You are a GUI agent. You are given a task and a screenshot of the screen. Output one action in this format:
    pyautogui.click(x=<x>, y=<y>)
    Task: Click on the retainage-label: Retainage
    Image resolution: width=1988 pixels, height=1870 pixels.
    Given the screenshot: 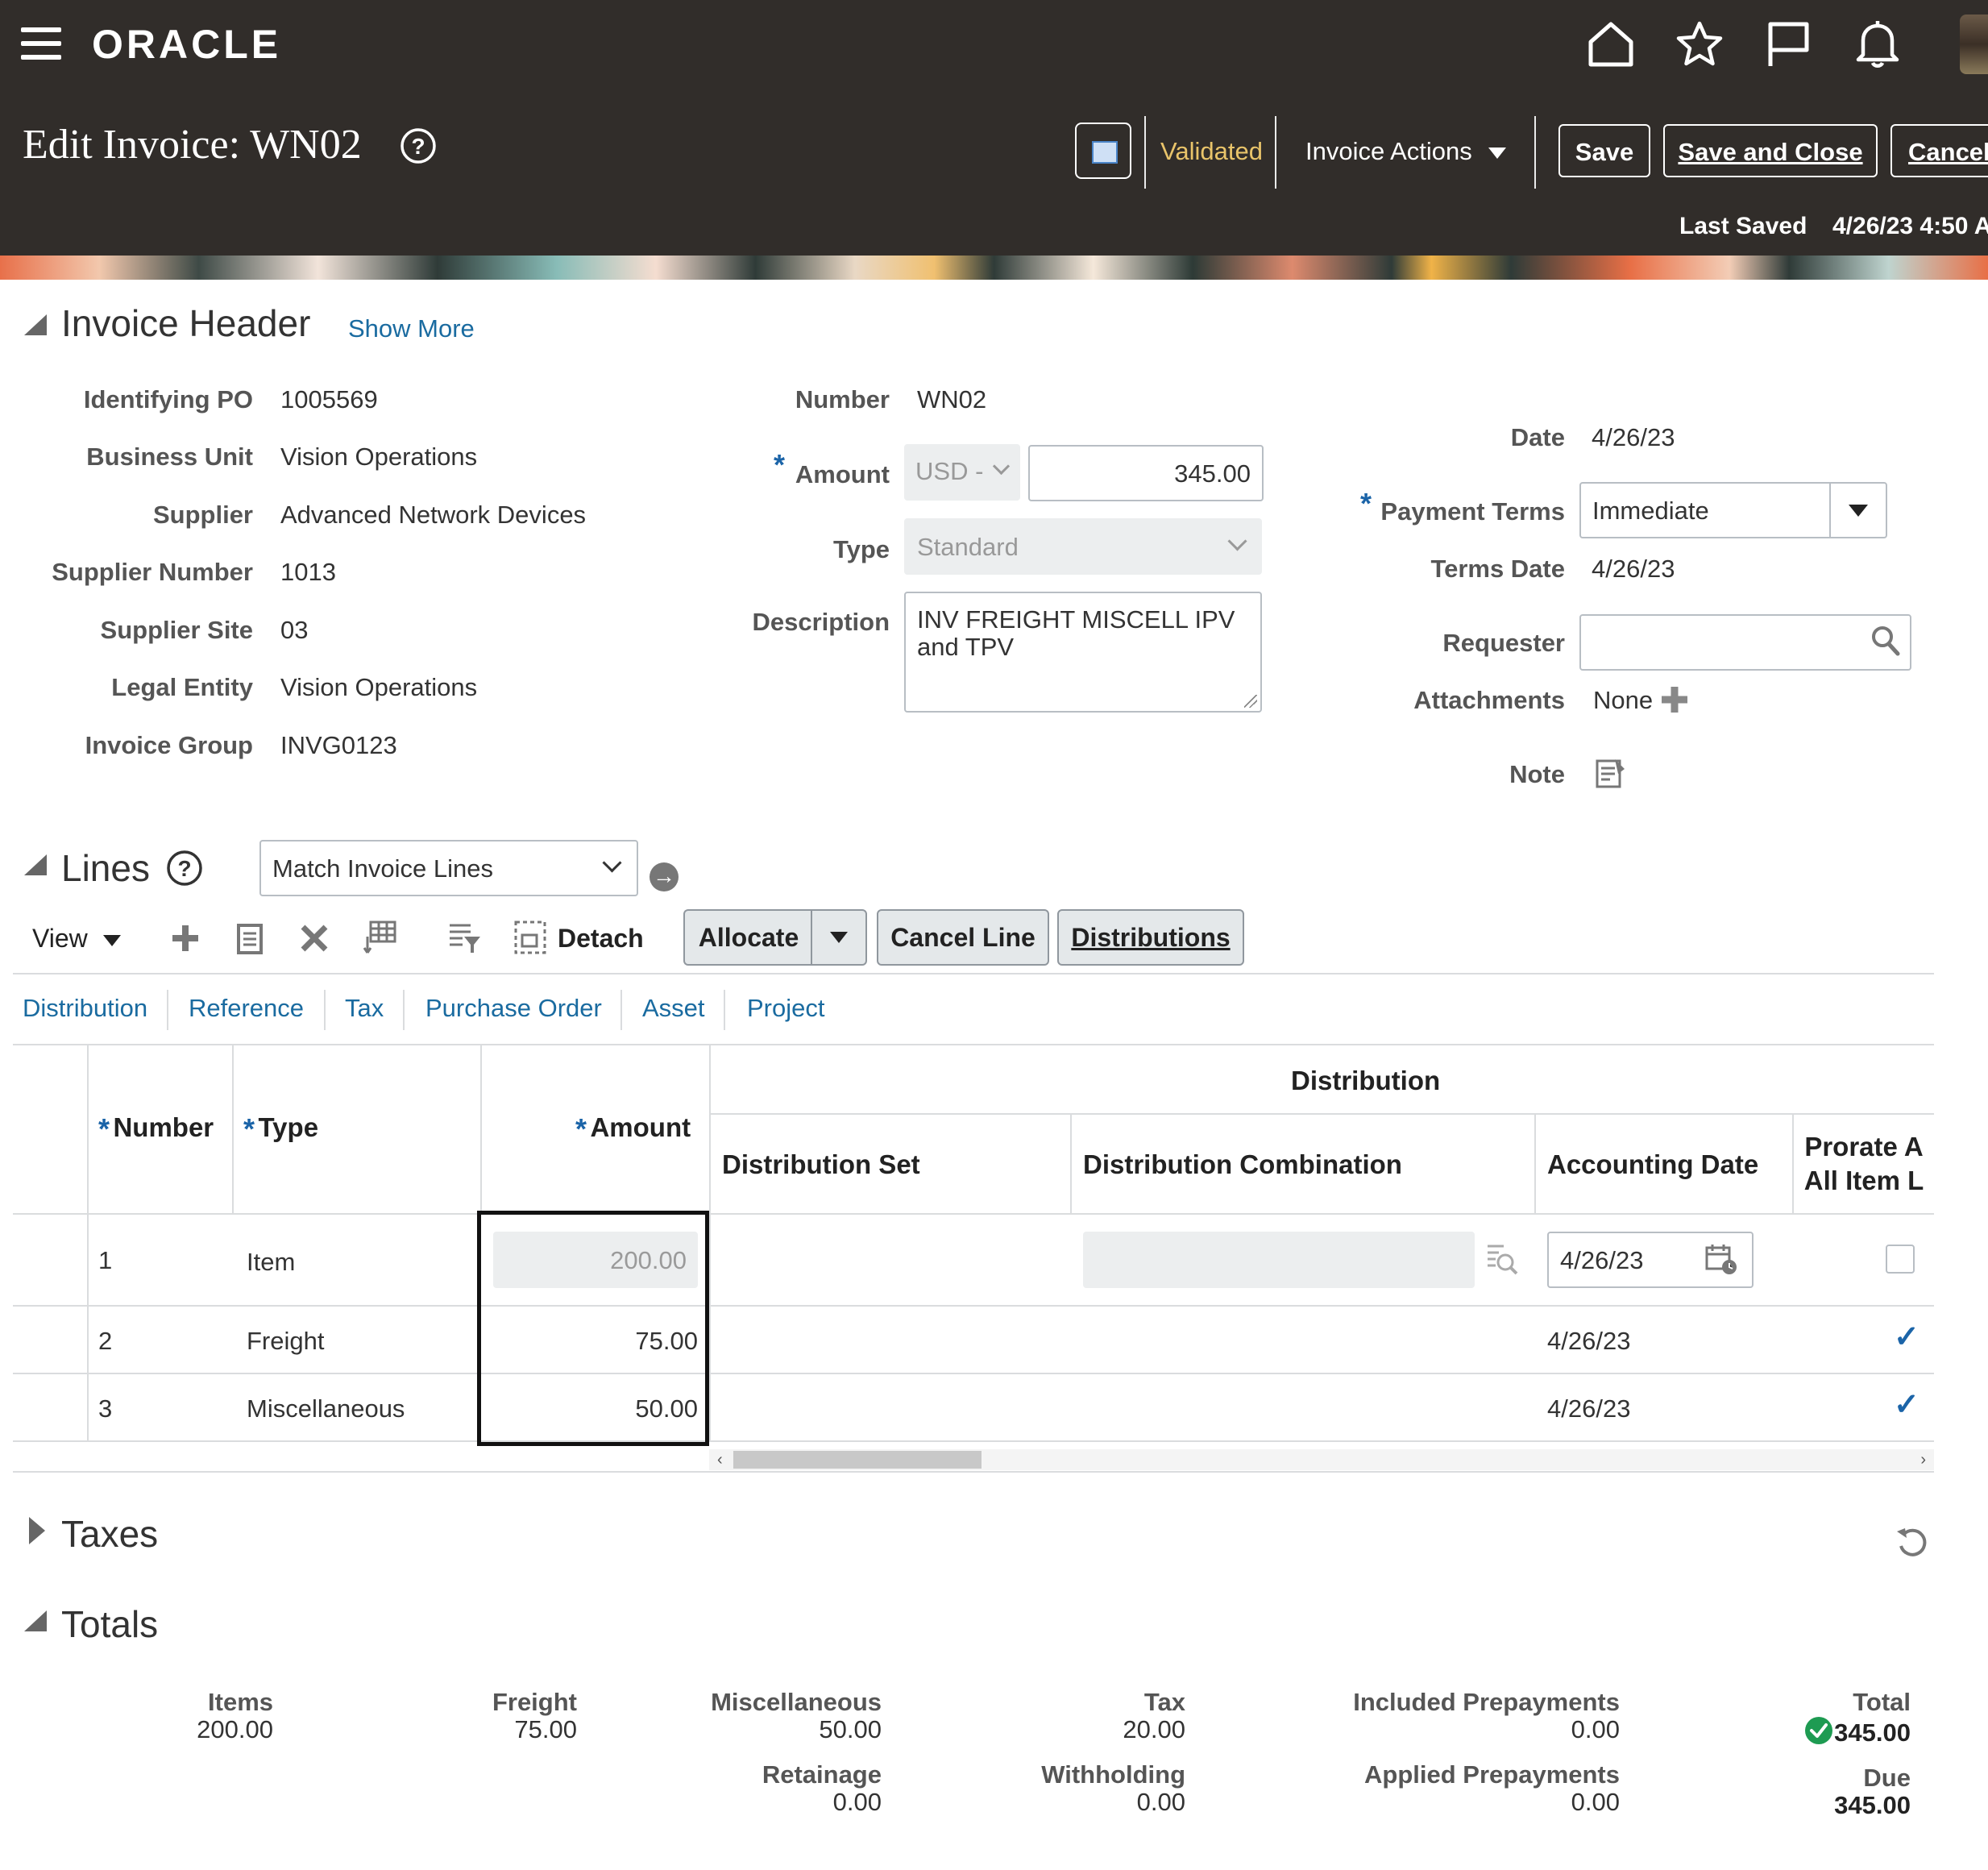 What is the action you would take?
    pyautogui.click(x=822, y=1774)
    